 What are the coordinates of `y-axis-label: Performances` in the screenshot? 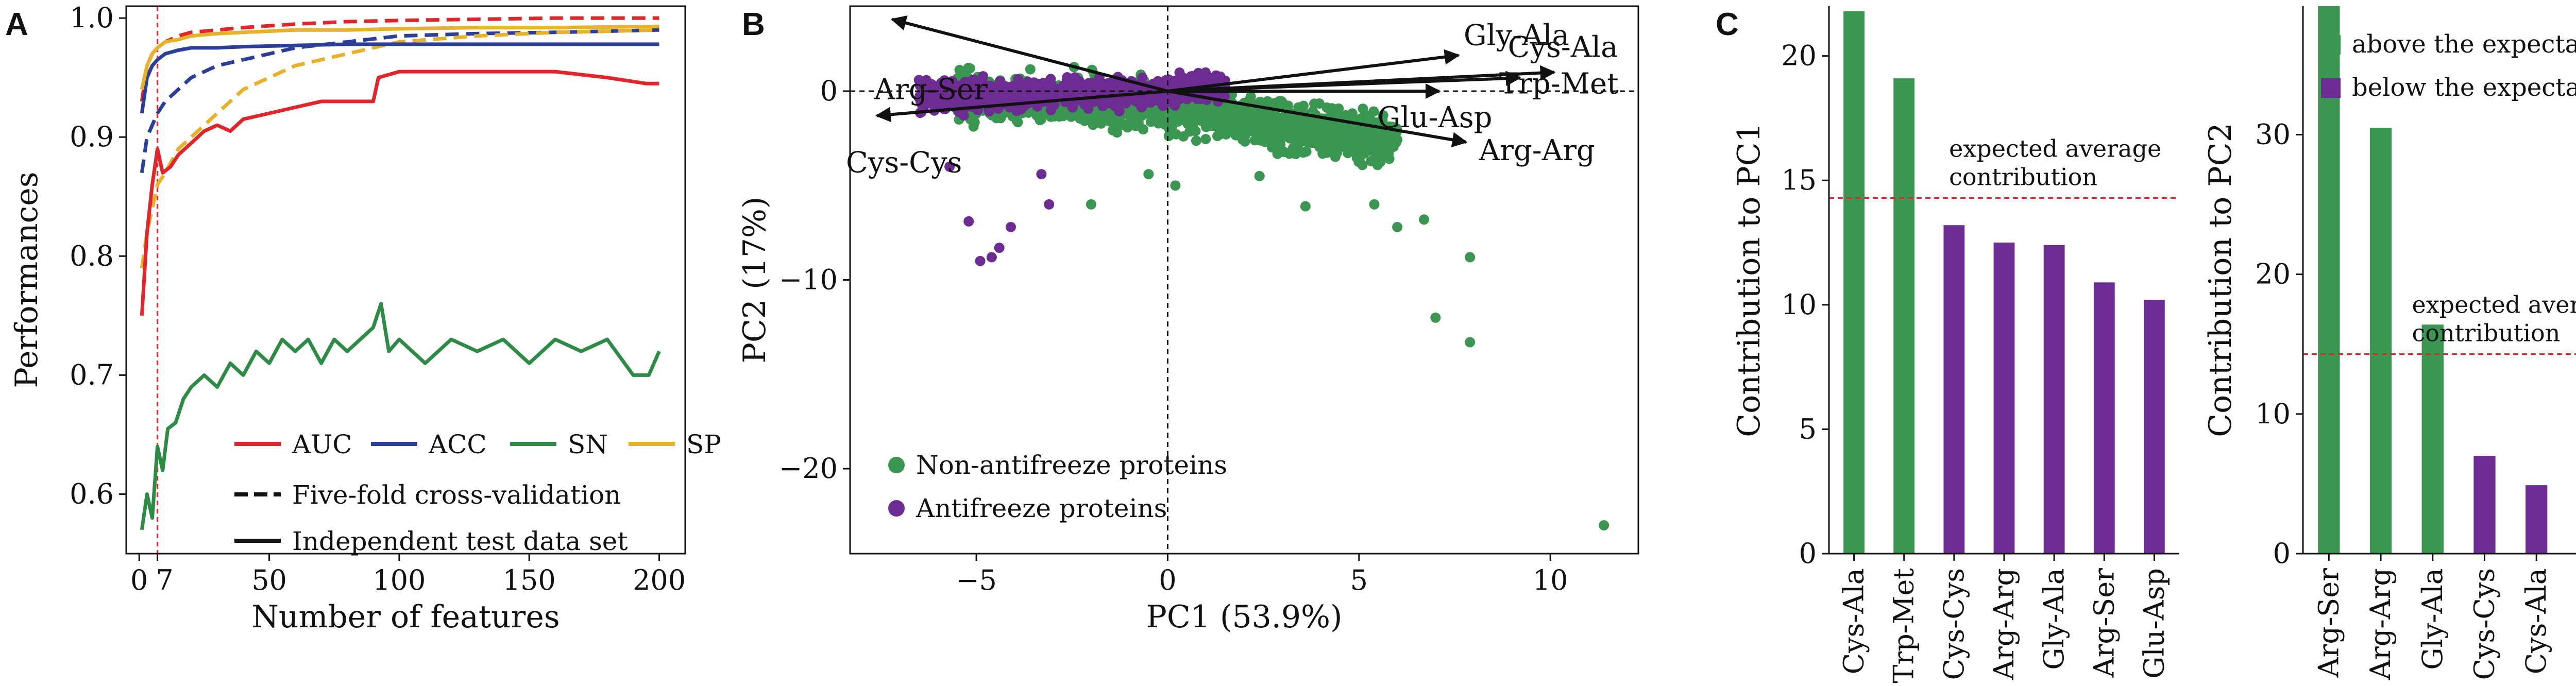 It's located at (27, 280).